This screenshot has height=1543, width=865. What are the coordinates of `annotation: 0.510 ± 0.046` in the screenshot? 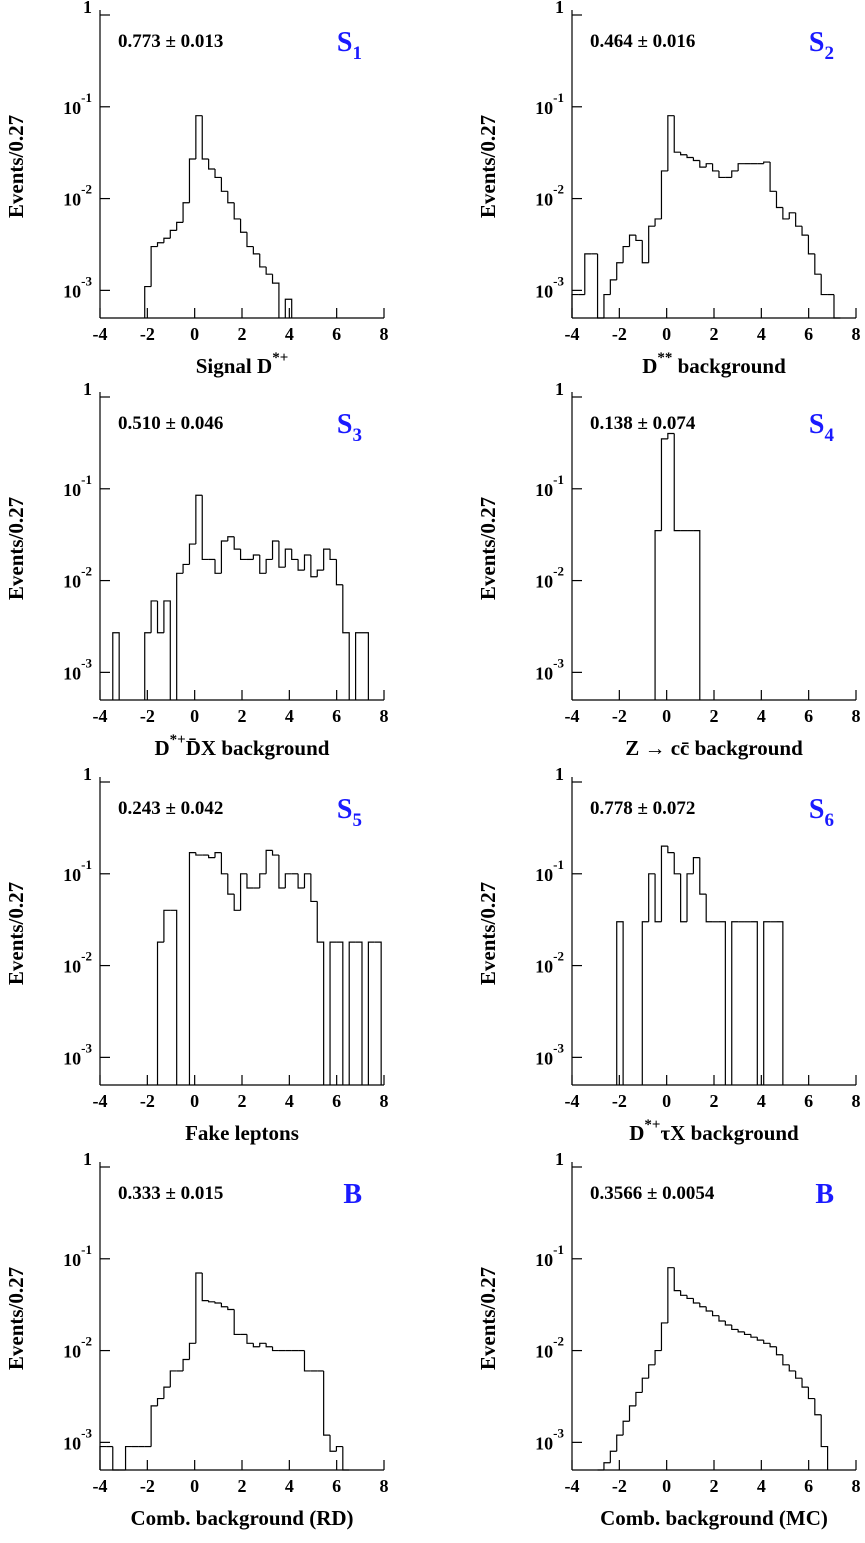 It's located at (170, 423).